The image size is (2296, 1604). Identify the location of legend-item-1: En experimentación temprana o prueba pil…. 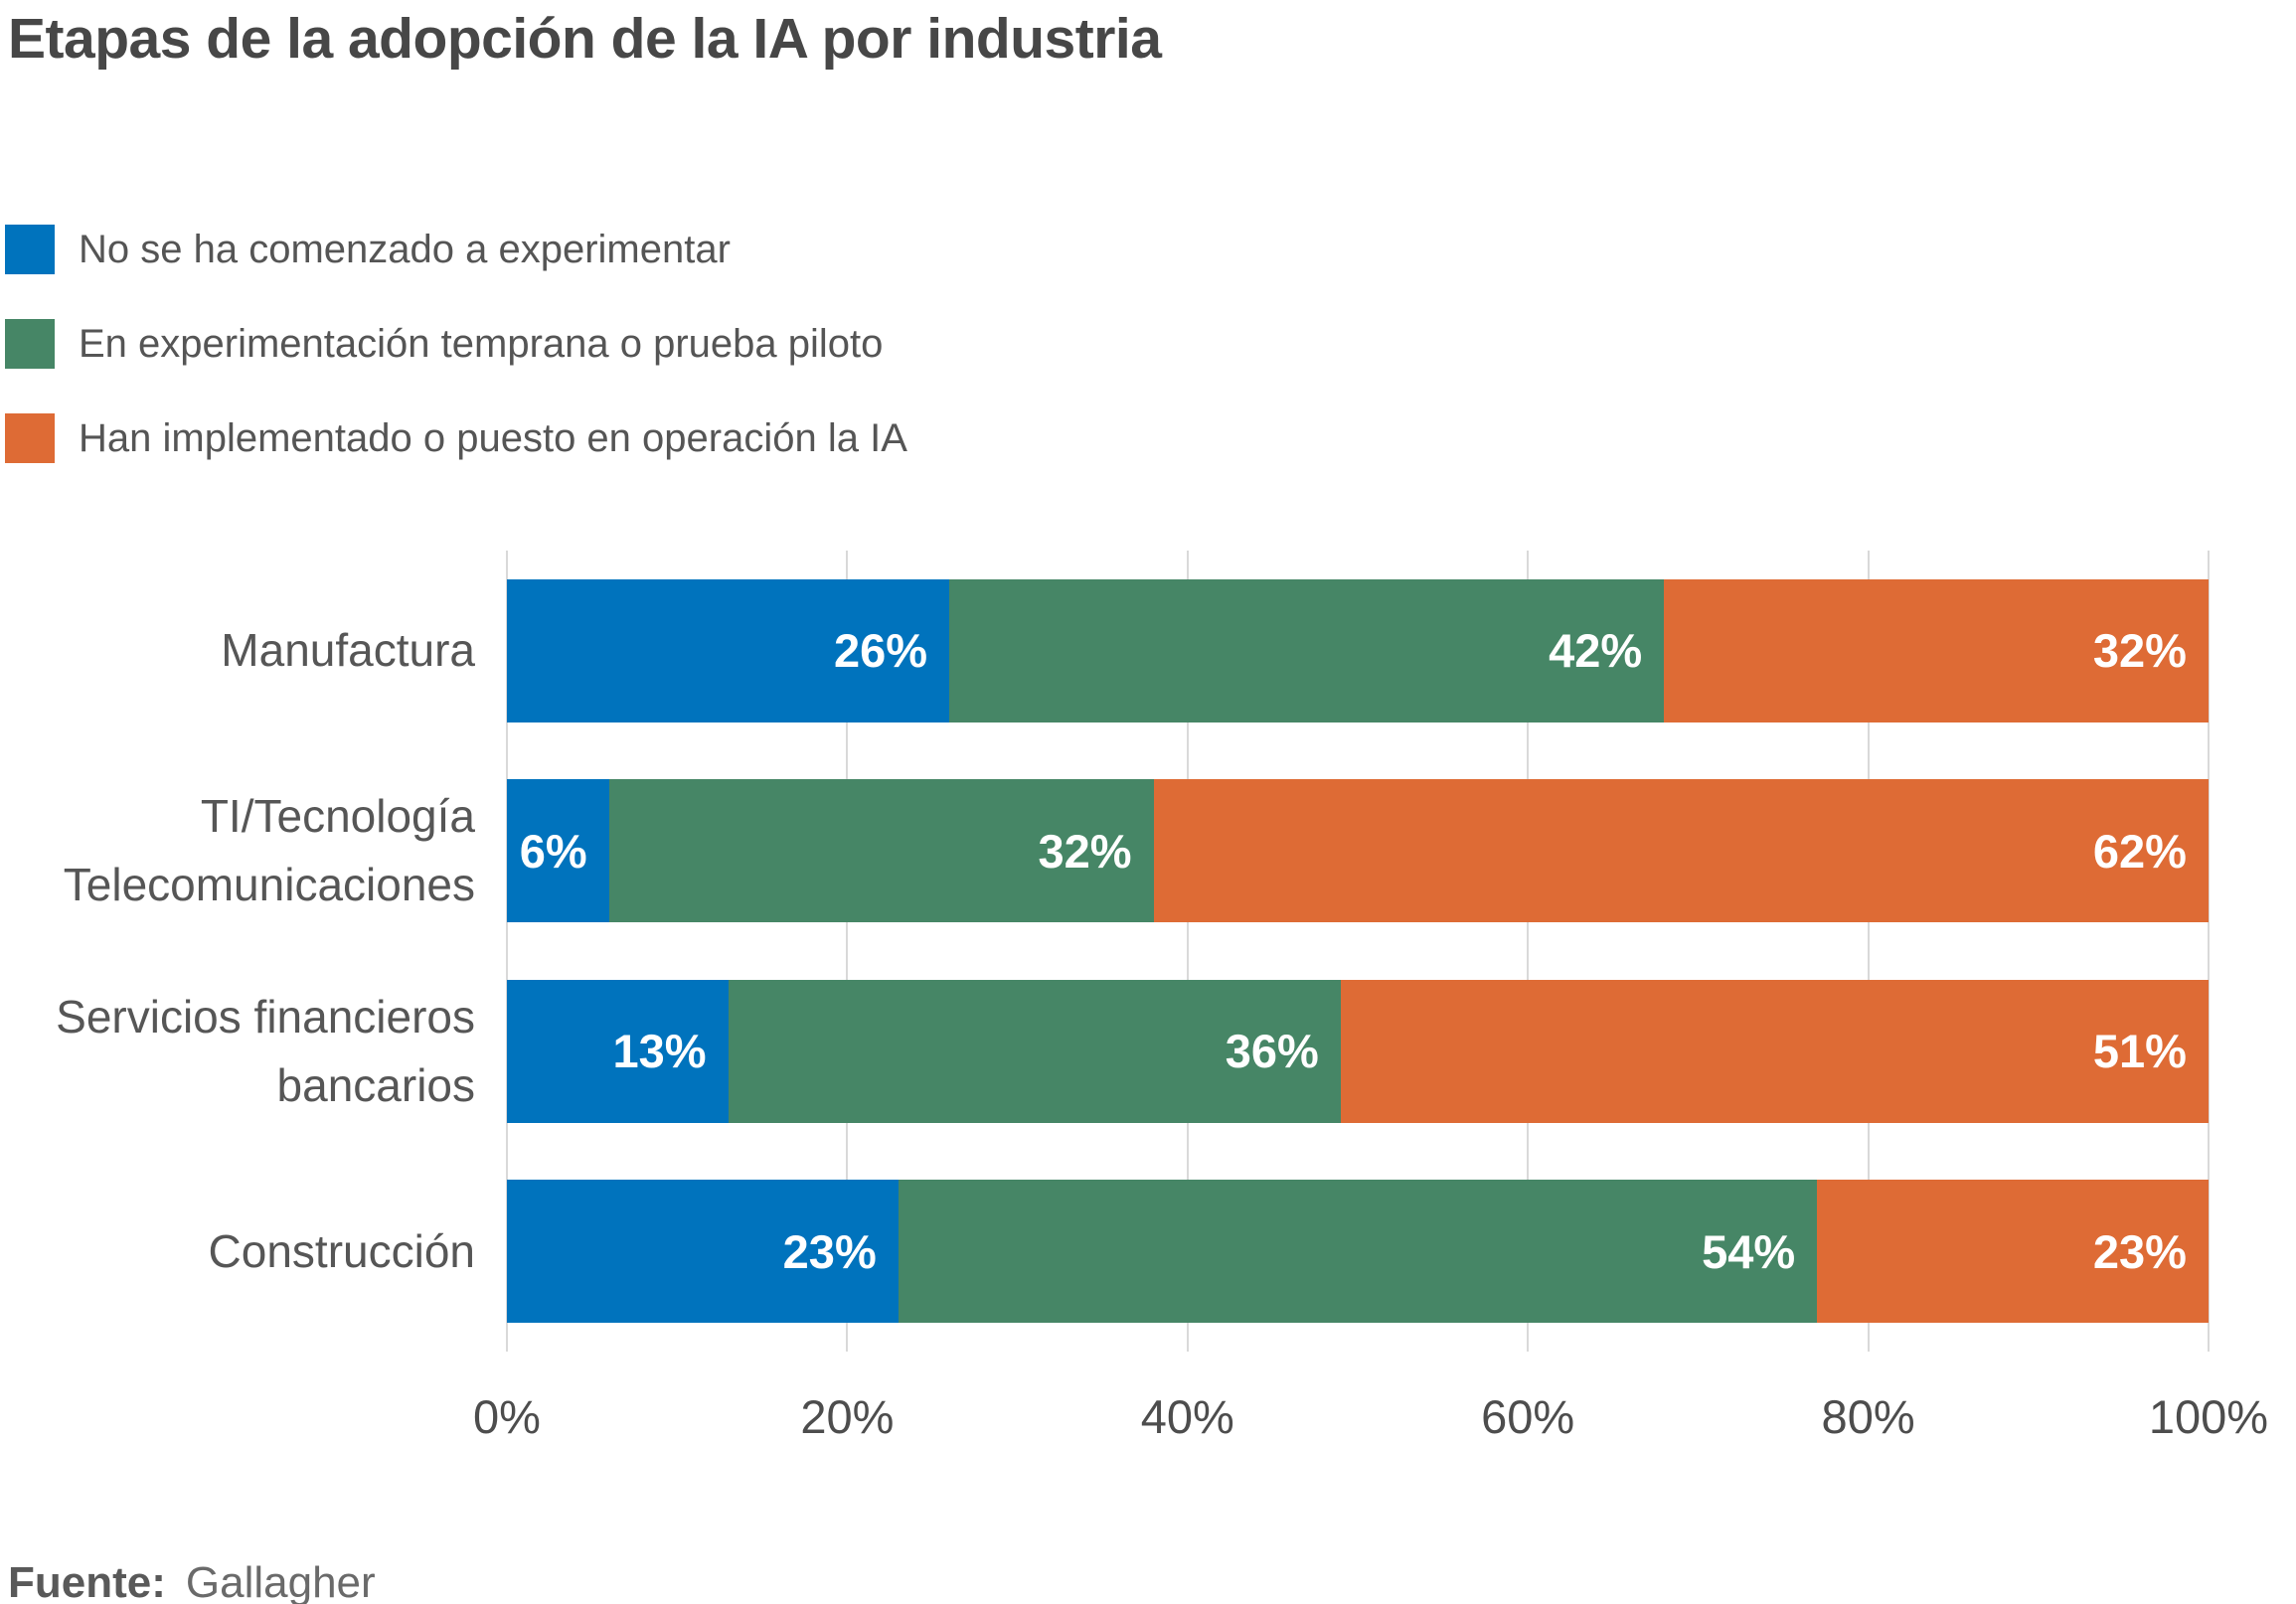
(456, 344).